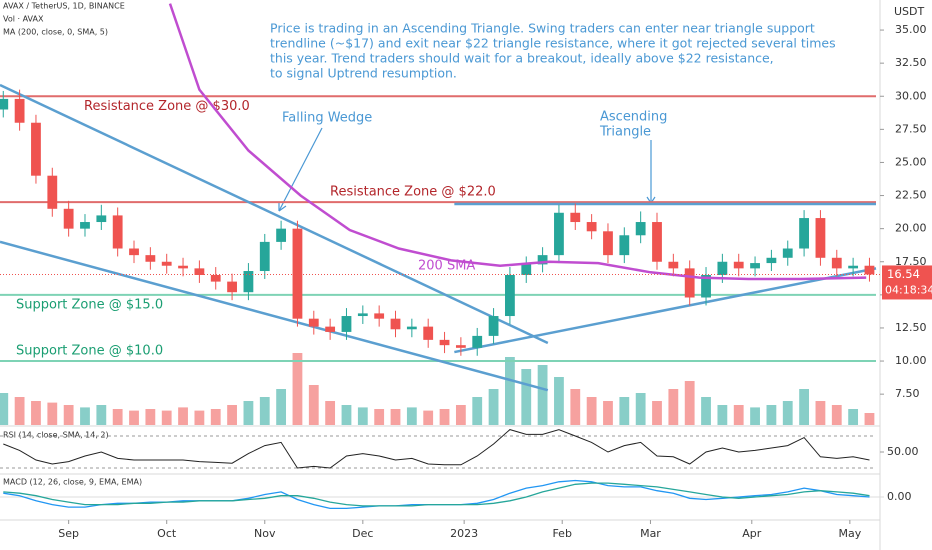  Describe the element at coordinates (903, 274) in the screenshot. I see `last-price-label: 16.54` at that location.